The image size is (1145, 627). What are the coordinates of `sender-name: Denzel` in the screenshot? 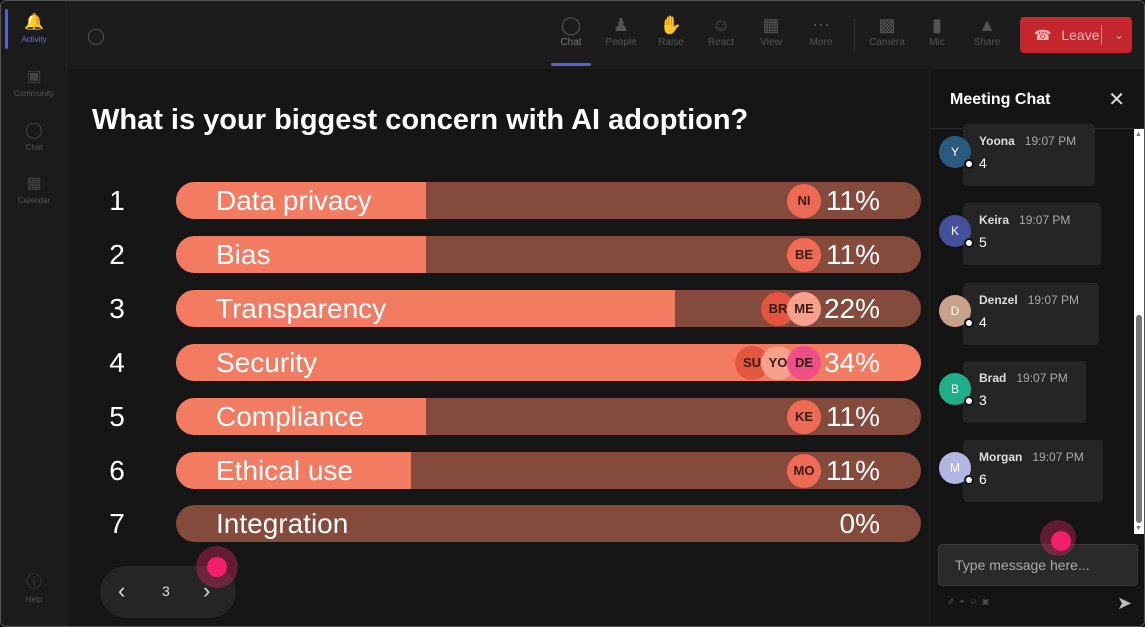 It's located at (998, 300).